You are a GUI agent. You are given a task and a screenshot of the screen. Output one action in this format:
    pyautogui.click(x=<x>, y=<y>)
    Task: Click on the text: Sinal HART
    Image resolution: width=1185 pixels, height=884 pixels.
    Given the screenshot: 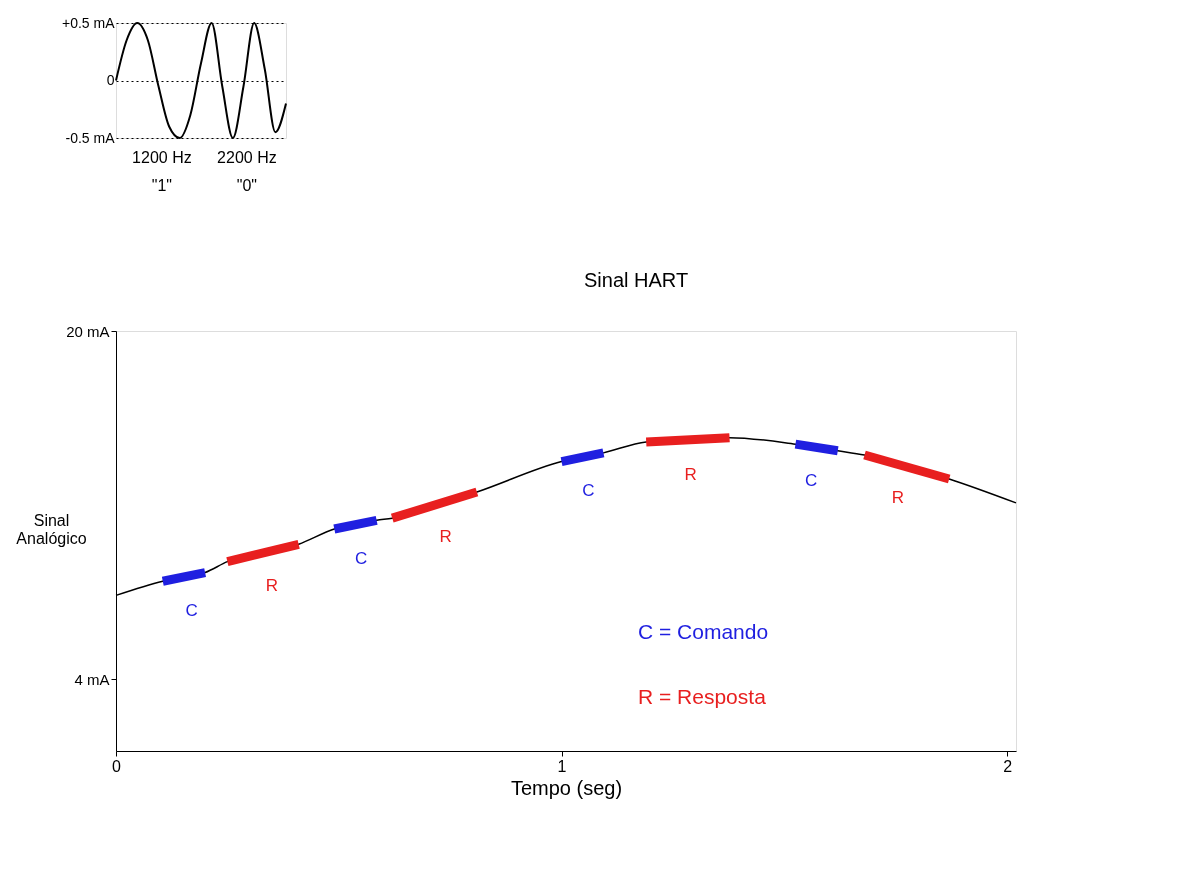 What is the action you would take?
    pyautogui.click(x=636, y=280)
    